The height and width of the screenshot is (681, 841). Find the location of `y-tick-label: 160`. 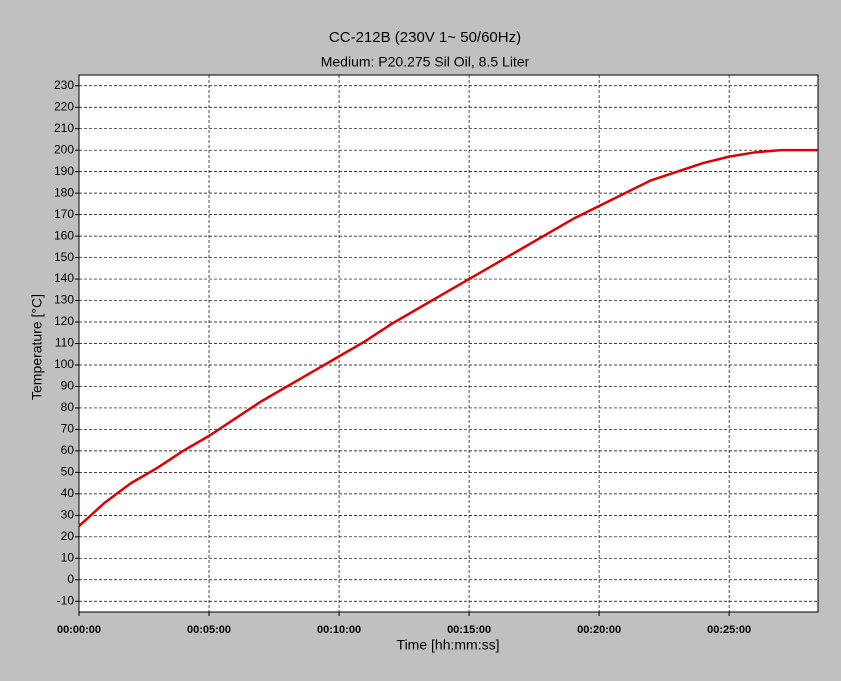

y-tick-label: 160 is located at coordinates (64, 235).